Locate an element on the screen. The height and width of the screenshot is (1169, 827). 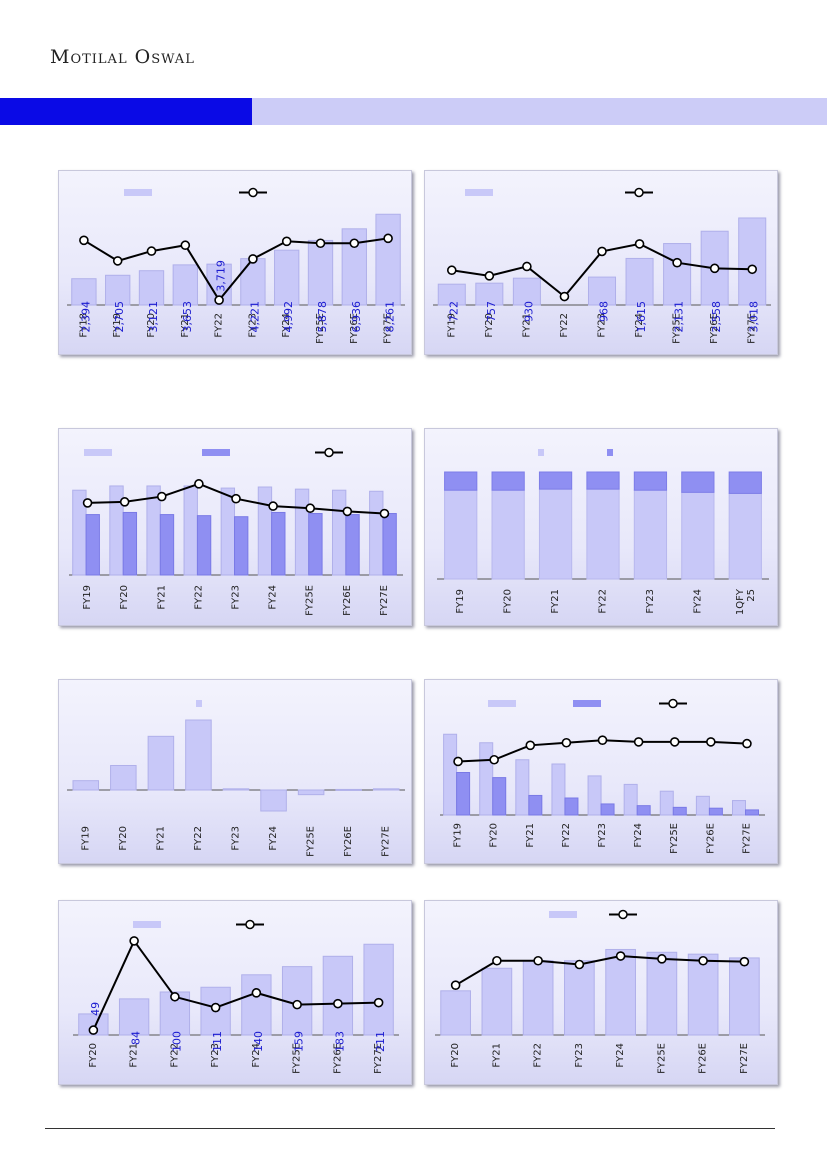
category-label-3: FY21 is located at coordinates (185, 325).